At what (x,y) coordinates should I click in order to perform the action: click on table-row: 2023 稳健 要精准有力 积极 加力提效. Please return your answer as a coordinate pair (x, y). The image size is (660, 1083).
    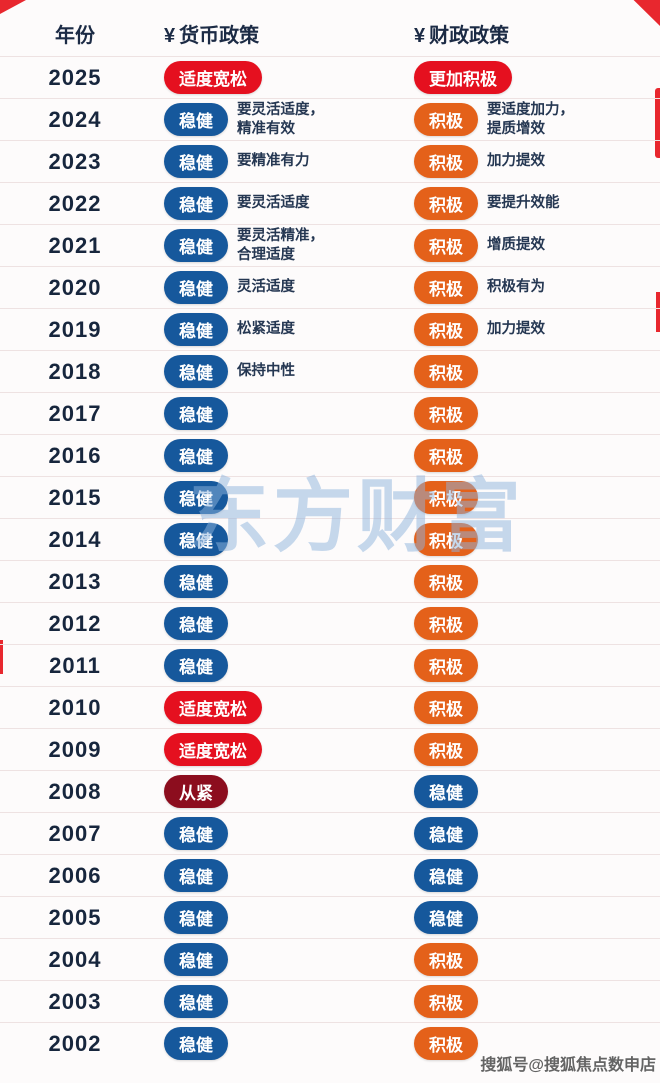
    Looking at the image, I should click on (330, 161).